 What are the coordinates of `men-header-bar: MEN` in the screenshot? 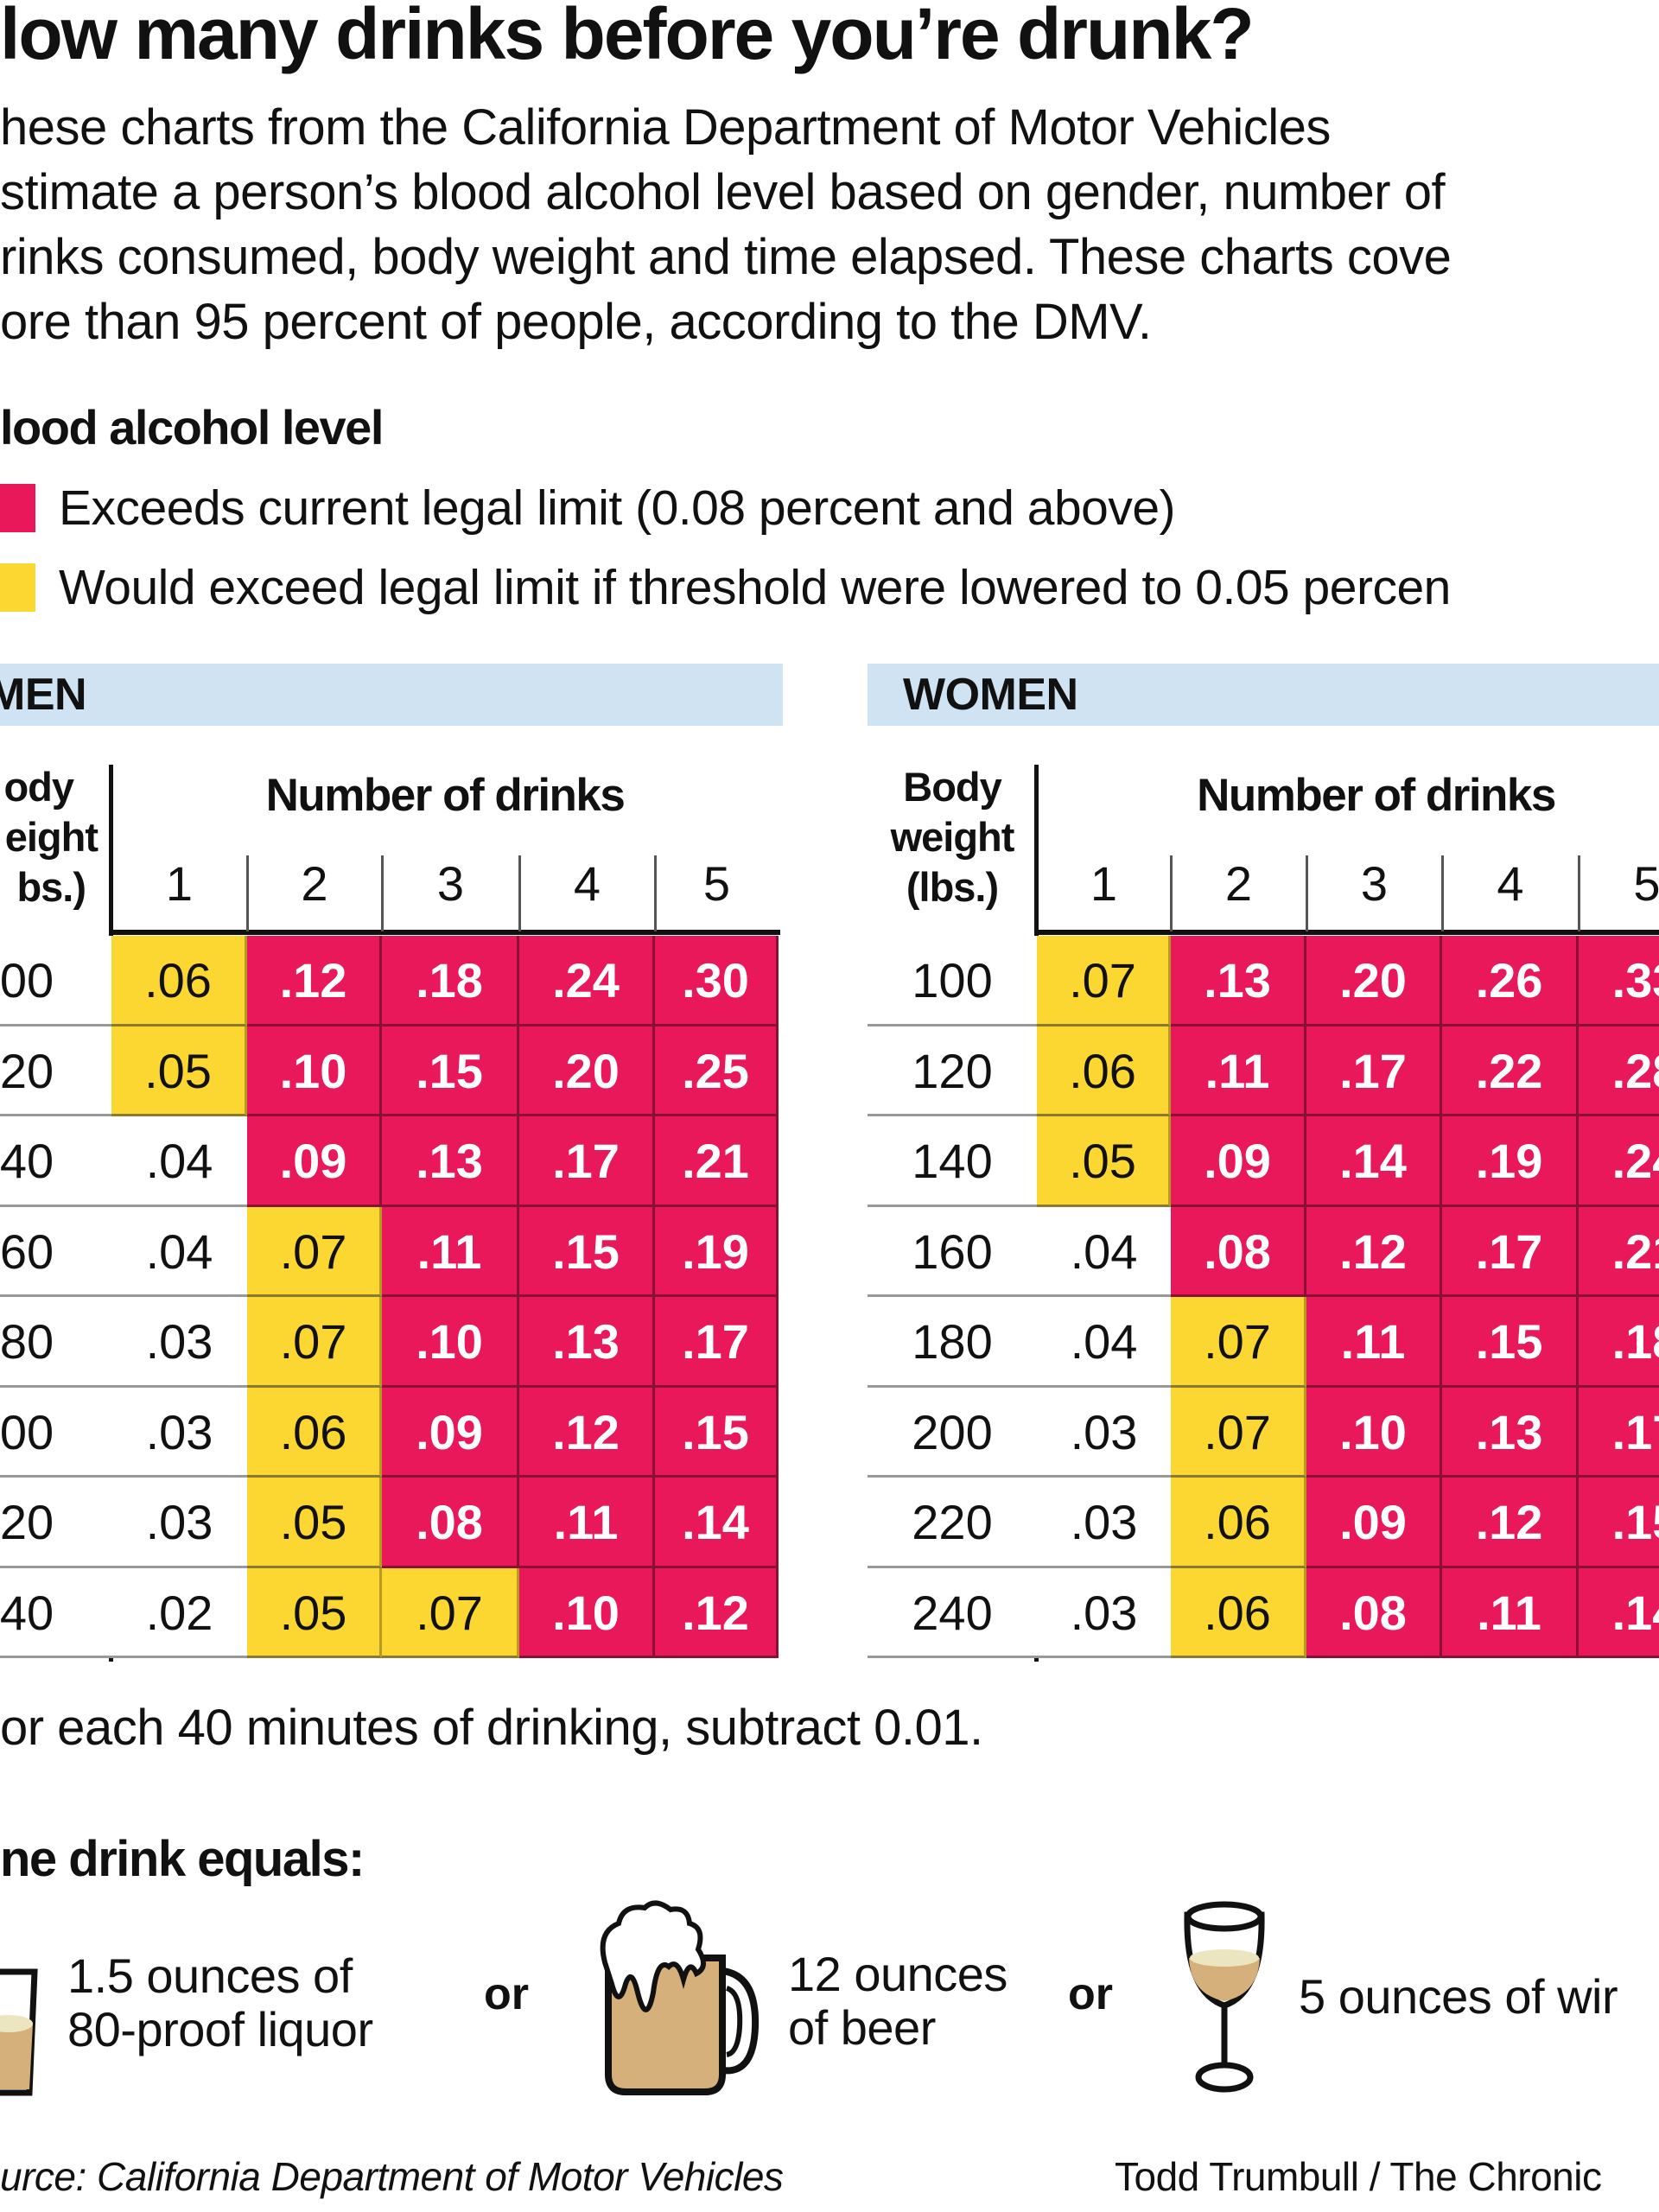 It's located at (391, 695).